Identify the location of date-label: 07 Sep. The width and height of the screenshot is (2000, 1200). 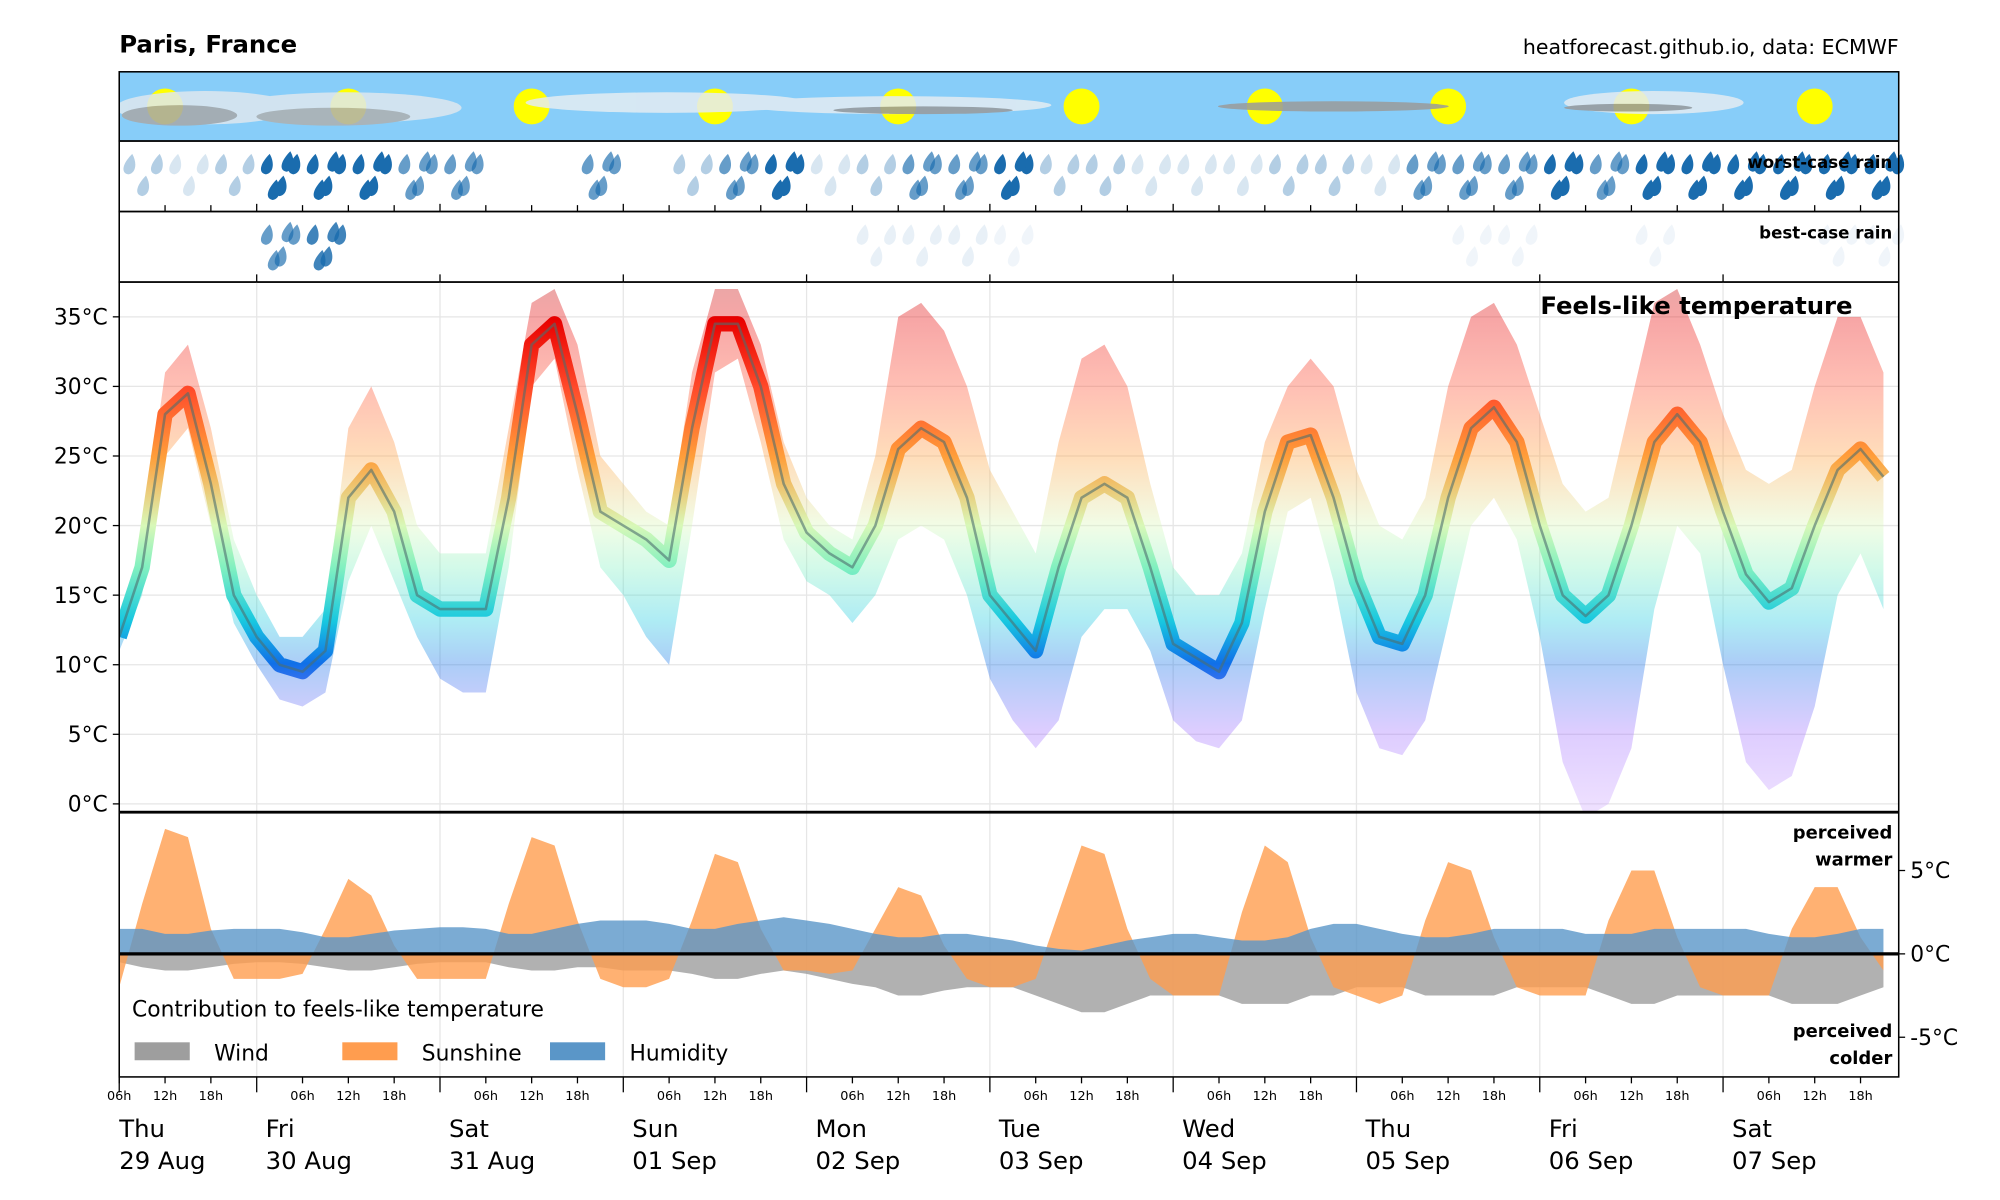
(1774, 1160).